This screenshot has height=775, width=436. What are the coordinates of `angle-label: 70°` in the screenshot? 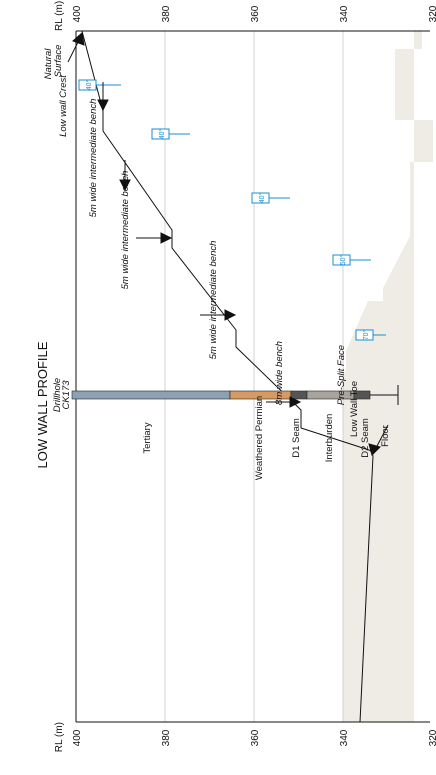 It's located at (366, 335).